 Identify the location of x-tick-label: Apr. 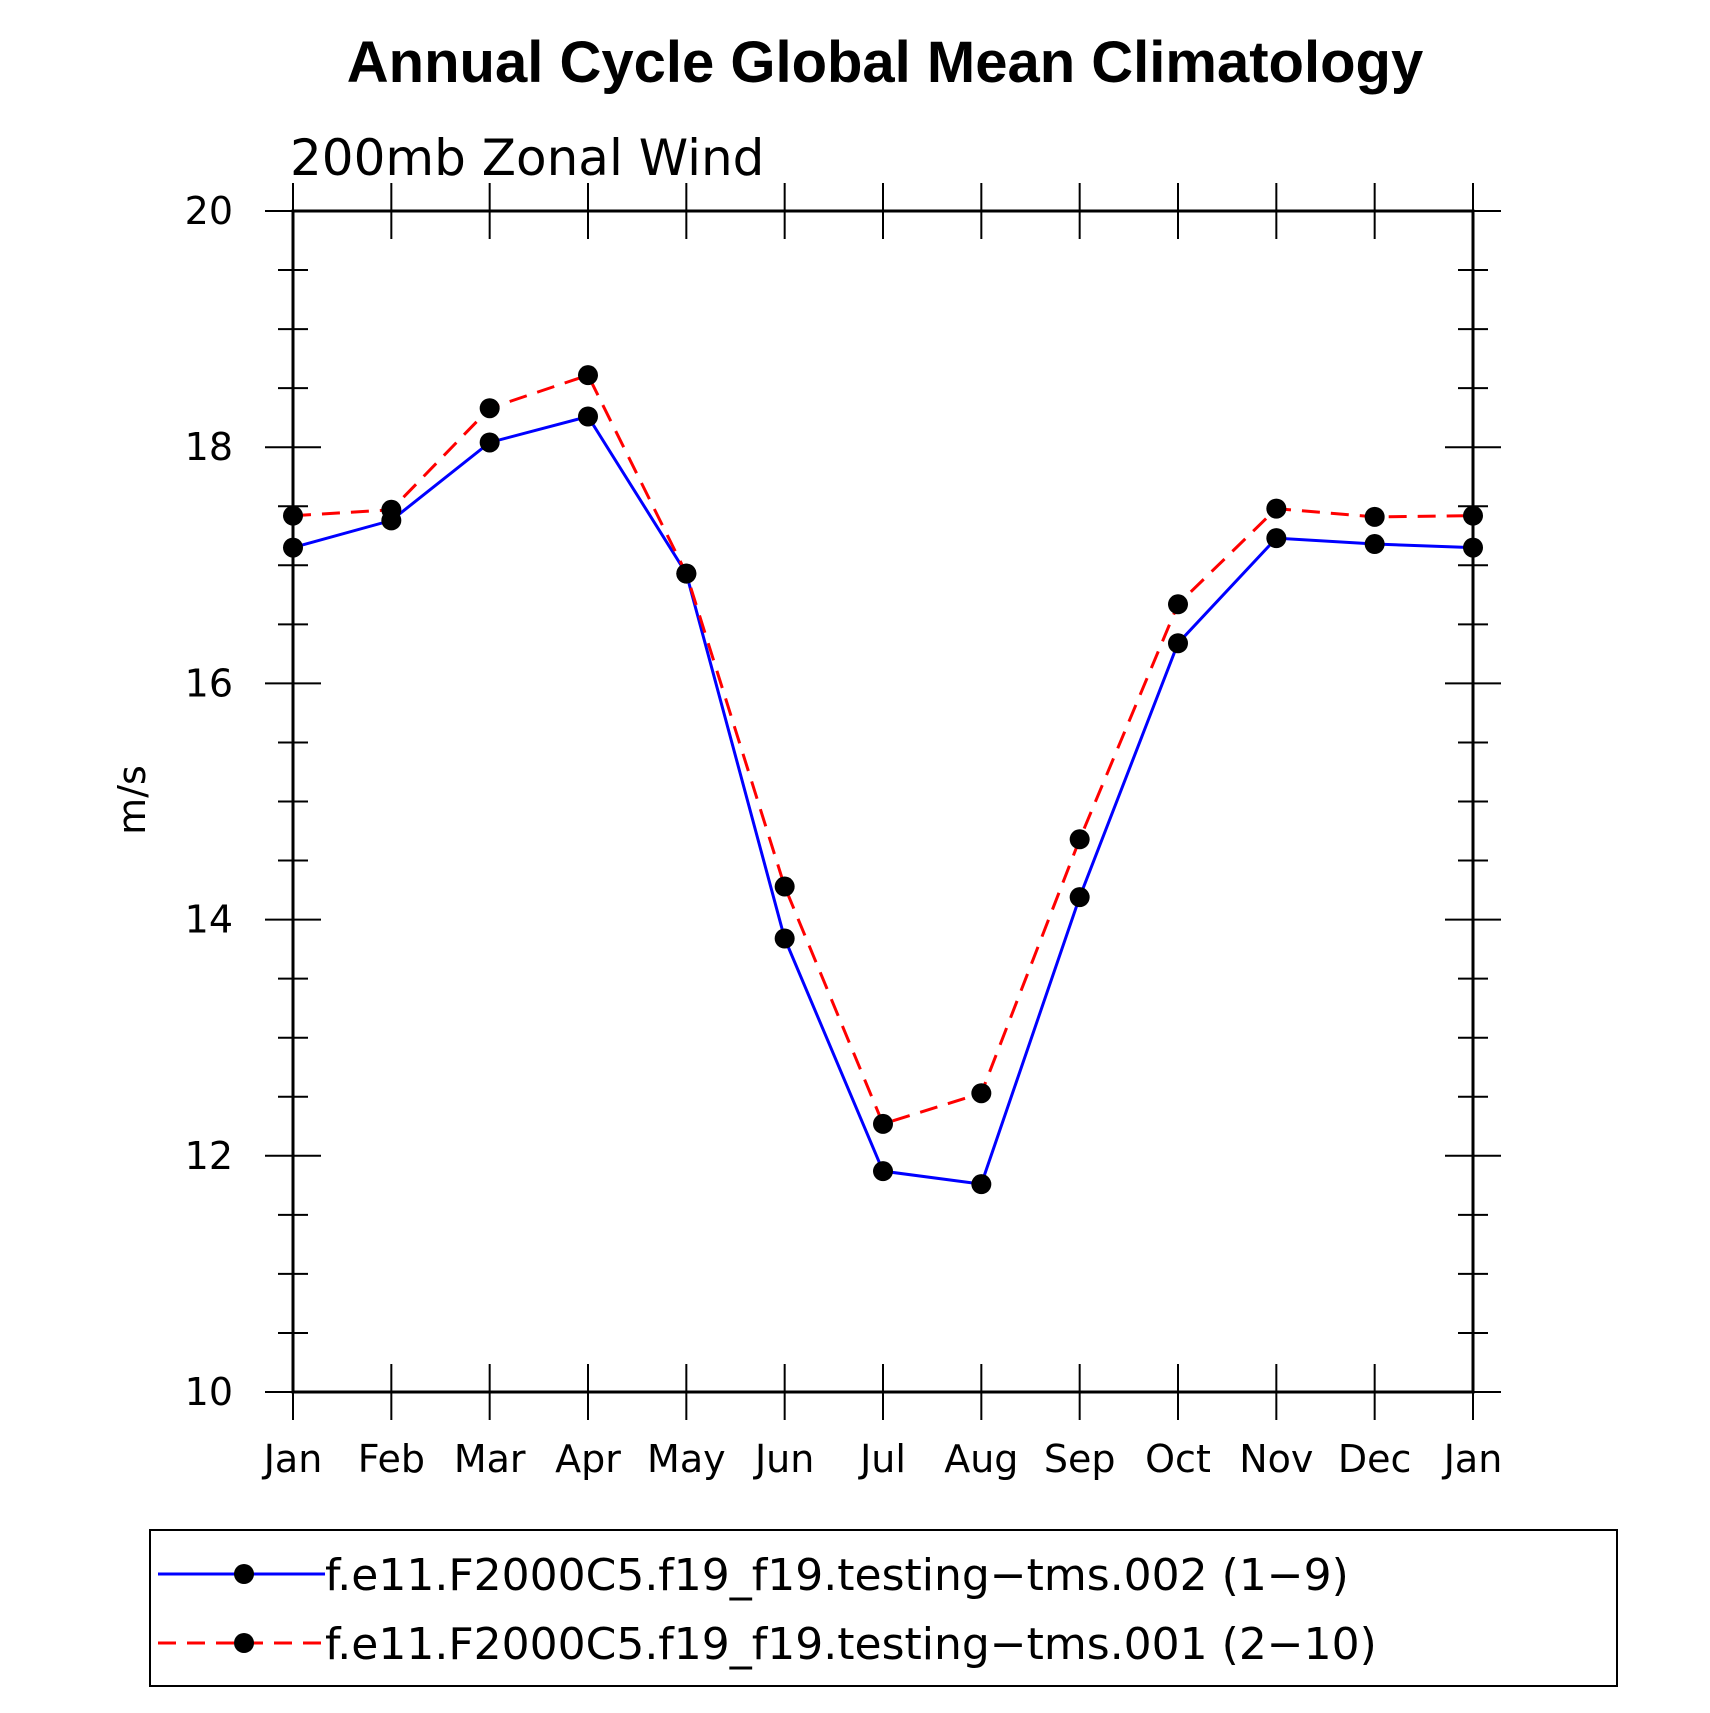
(588, 1459).